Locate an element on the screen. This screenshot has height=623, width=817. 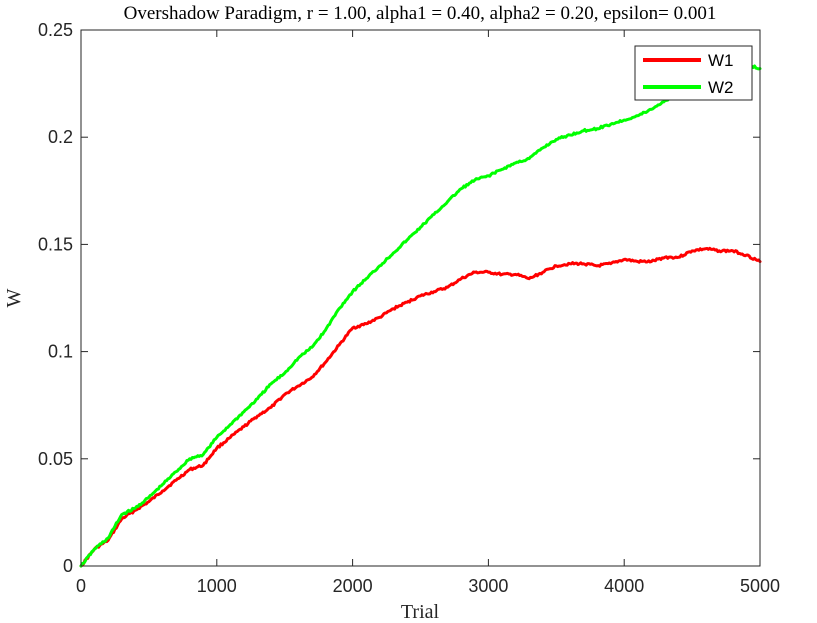
y-tick-label: 0.15 is located at coordinates (55, 244).